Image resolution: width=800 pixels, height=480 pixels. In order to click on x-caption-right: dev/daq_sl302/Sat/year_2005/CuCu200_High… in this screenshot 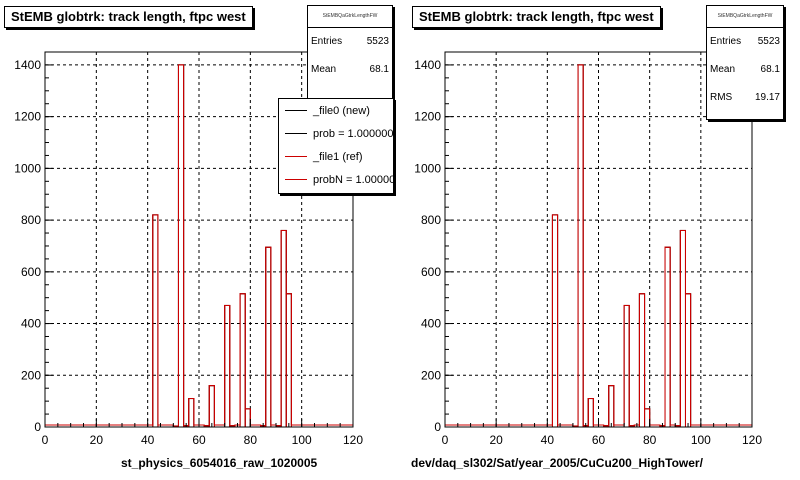, I will do `click(557, 463)`.